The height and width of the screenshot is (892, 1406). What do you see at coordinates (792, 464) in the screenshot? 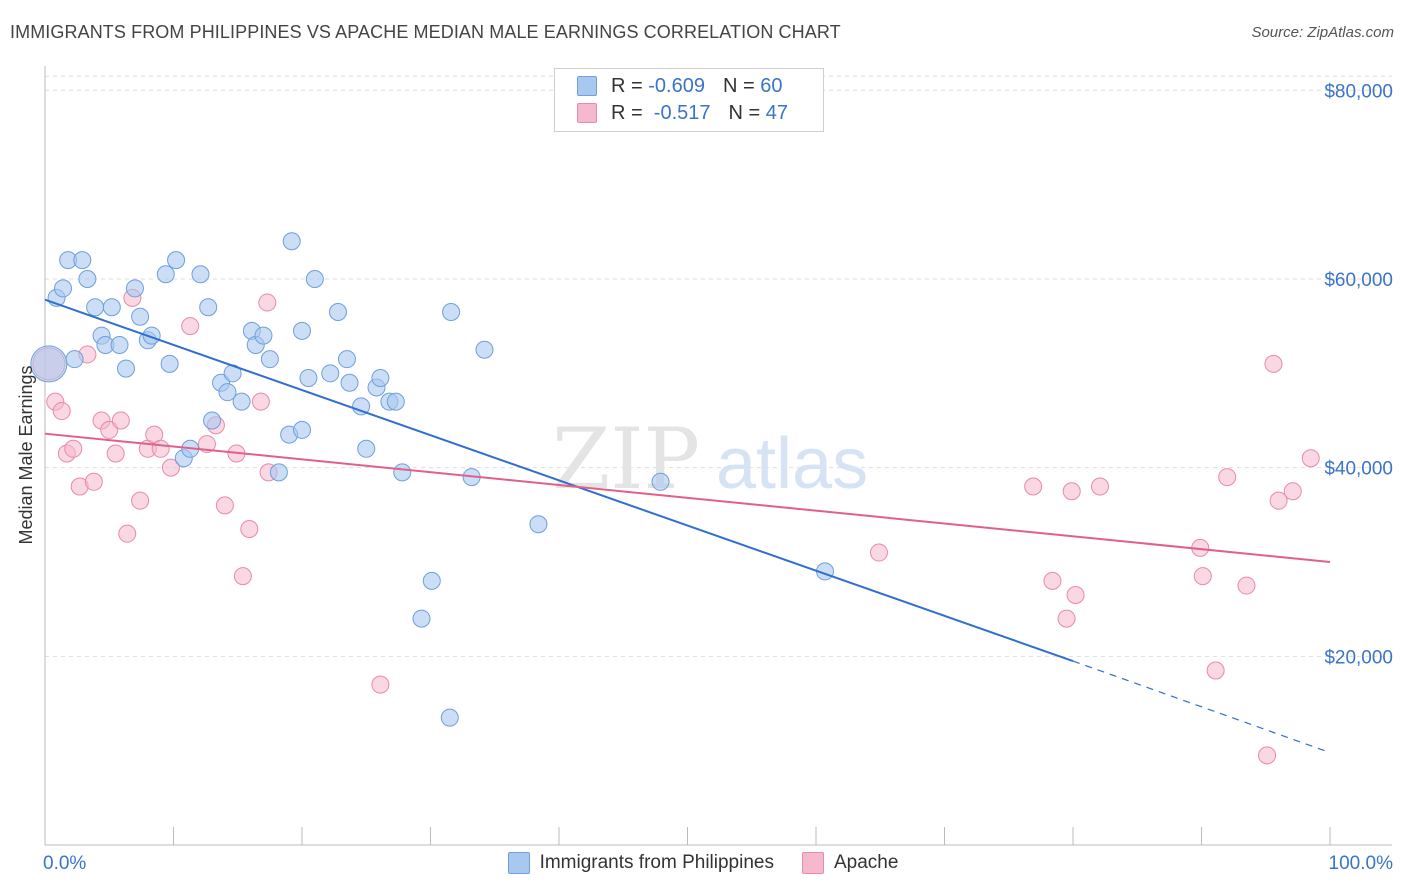
I see `watermark-atlas: atlas` at bounding box center [792, 464].